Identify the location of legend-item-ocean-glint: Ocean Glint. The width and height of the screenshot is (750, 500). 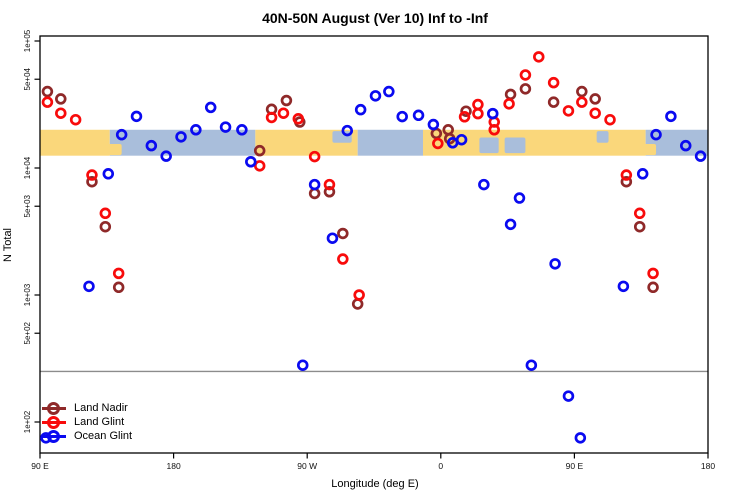
(87, 436).